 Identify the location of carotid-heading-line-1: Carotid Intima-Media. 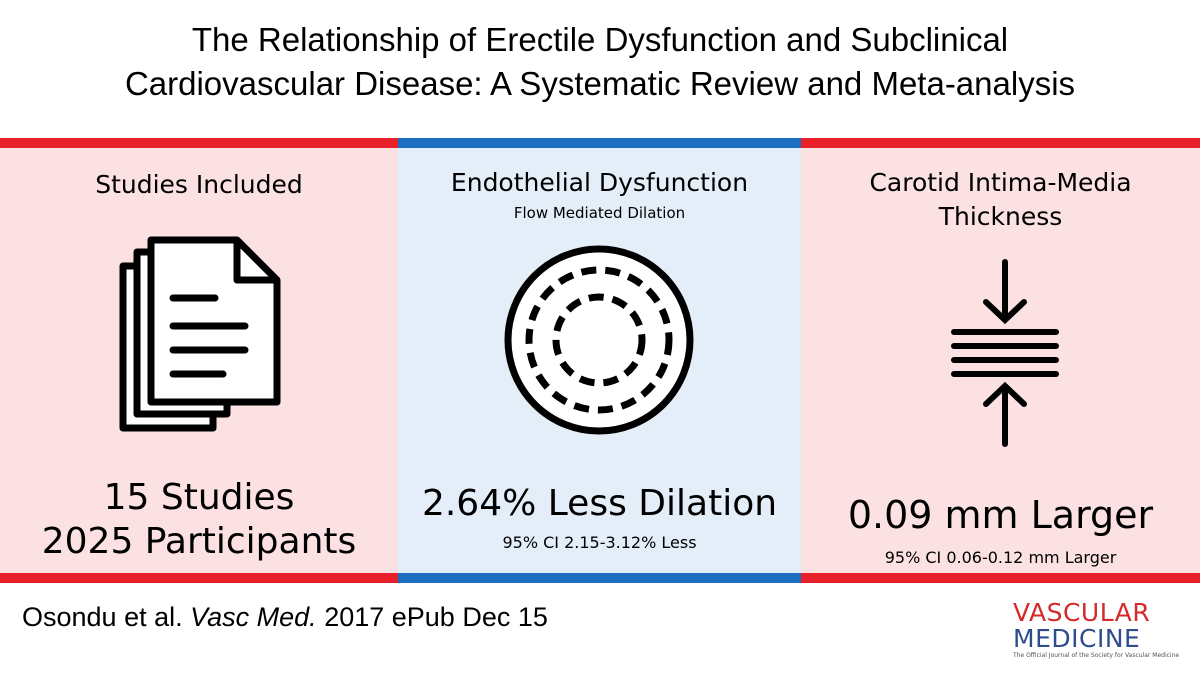
(1000, 182).